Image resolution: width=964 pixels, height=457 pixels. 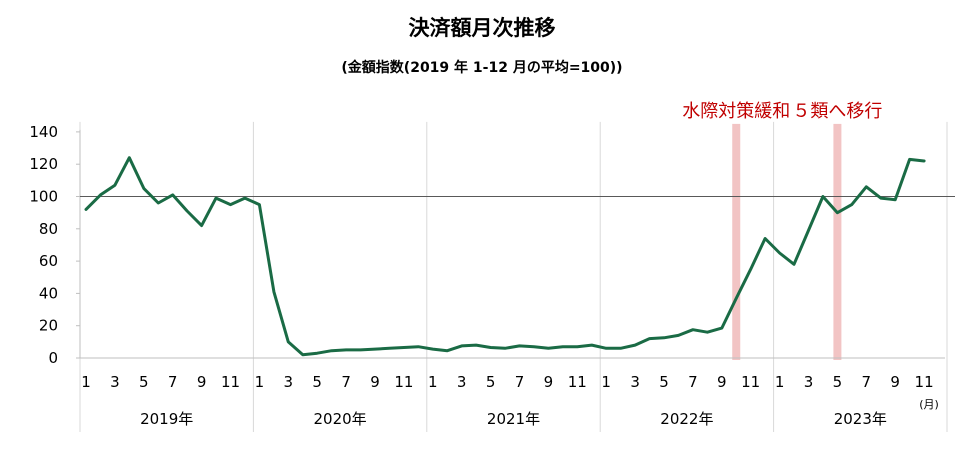 I want to click on annotation-label: ５類へ移行, so click(x=837, y=111).